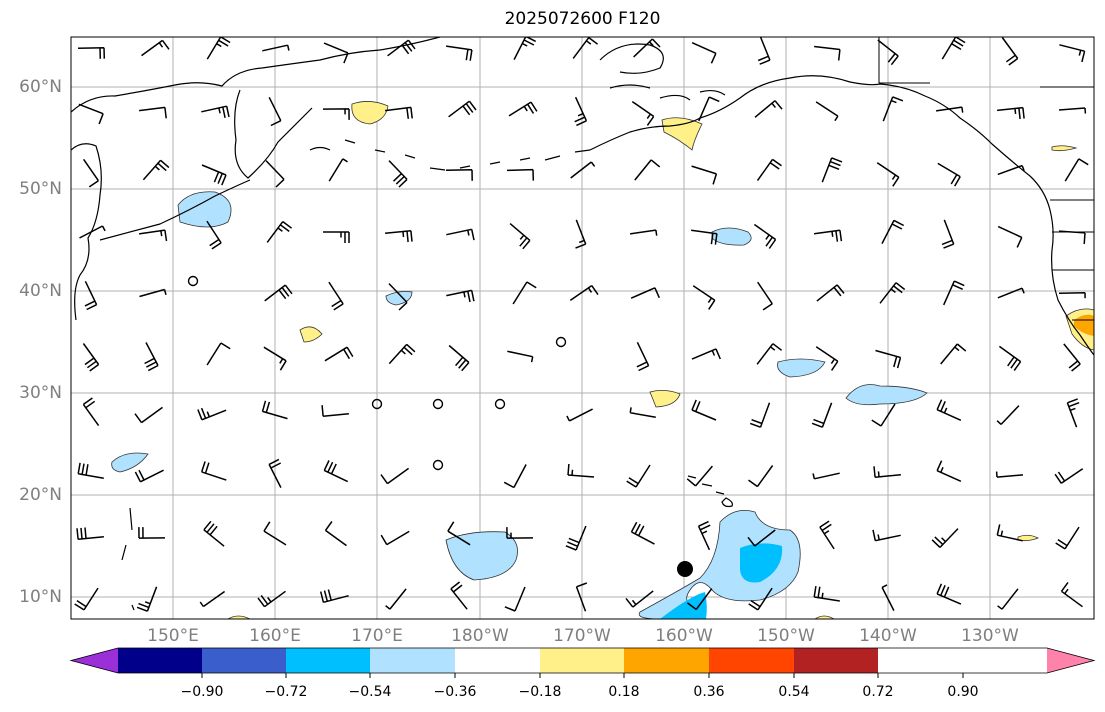 The height and width of the screenshot is (712, 1105). Describe the element at coordinates (455, 692) in the screenshot. I see `colorbar-tick-label: −0.36` at that location.